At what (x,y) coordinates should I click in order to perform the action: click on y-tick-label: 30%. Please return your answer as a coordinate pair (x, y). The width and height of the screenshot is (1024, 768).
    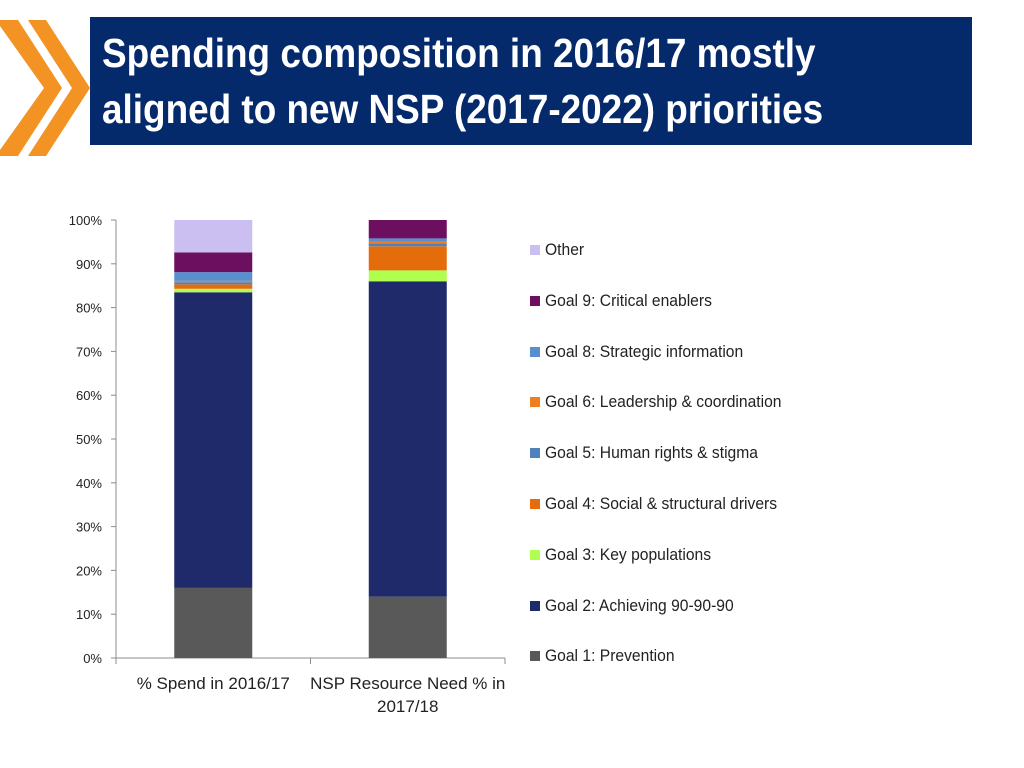
    Looking at the image, I should click on (89, 527).